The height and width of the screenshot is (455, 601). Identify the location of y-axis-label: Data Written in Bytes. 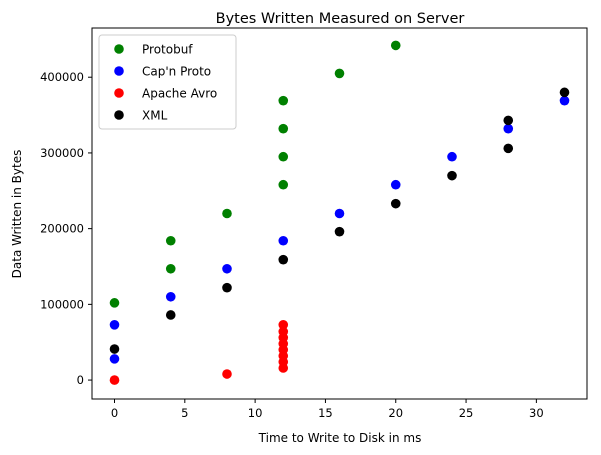
(17, 214).